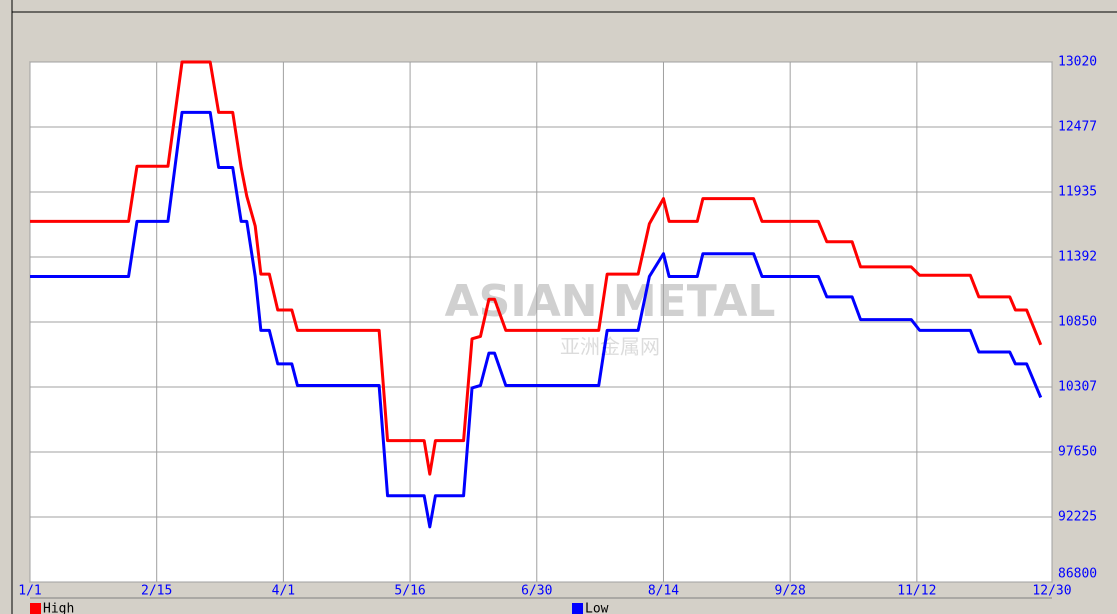  Describe the element at coordinates (610, 347) in the screenshot. I see `watermark-sub: 亚洲金属网` at that location.